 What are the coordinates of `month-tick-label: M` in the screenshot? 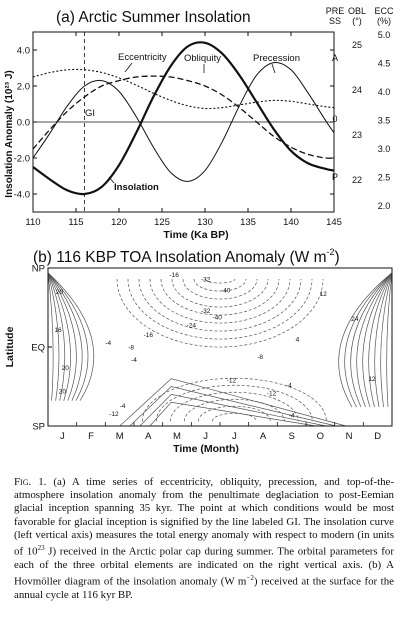 It's located at (177, 436).